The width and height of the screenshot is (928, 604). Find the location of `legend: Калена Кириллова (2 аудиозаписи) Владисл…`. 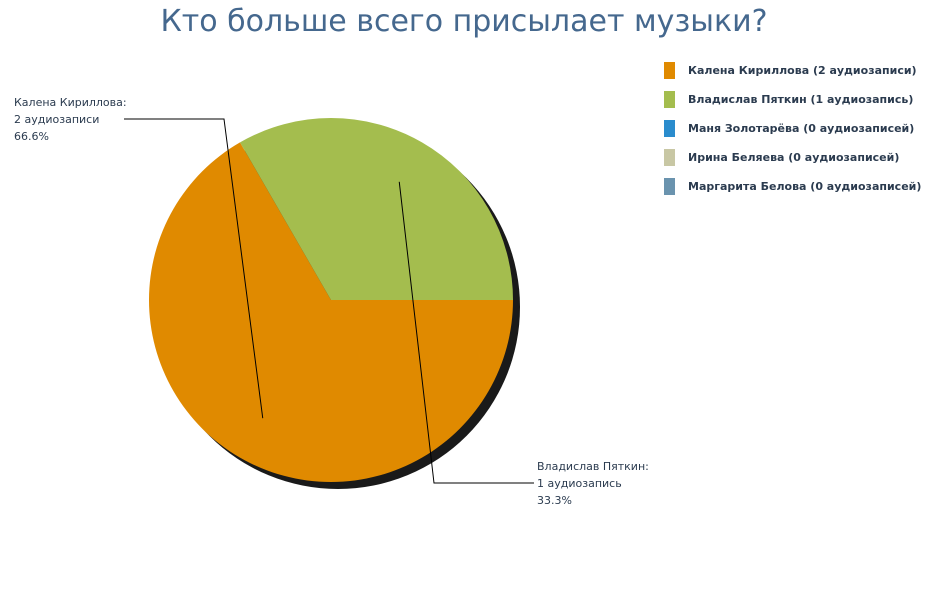

legend: Калена Кириллова (2 аудиозаписи) Владисл… is located at coordinates (792, 134).